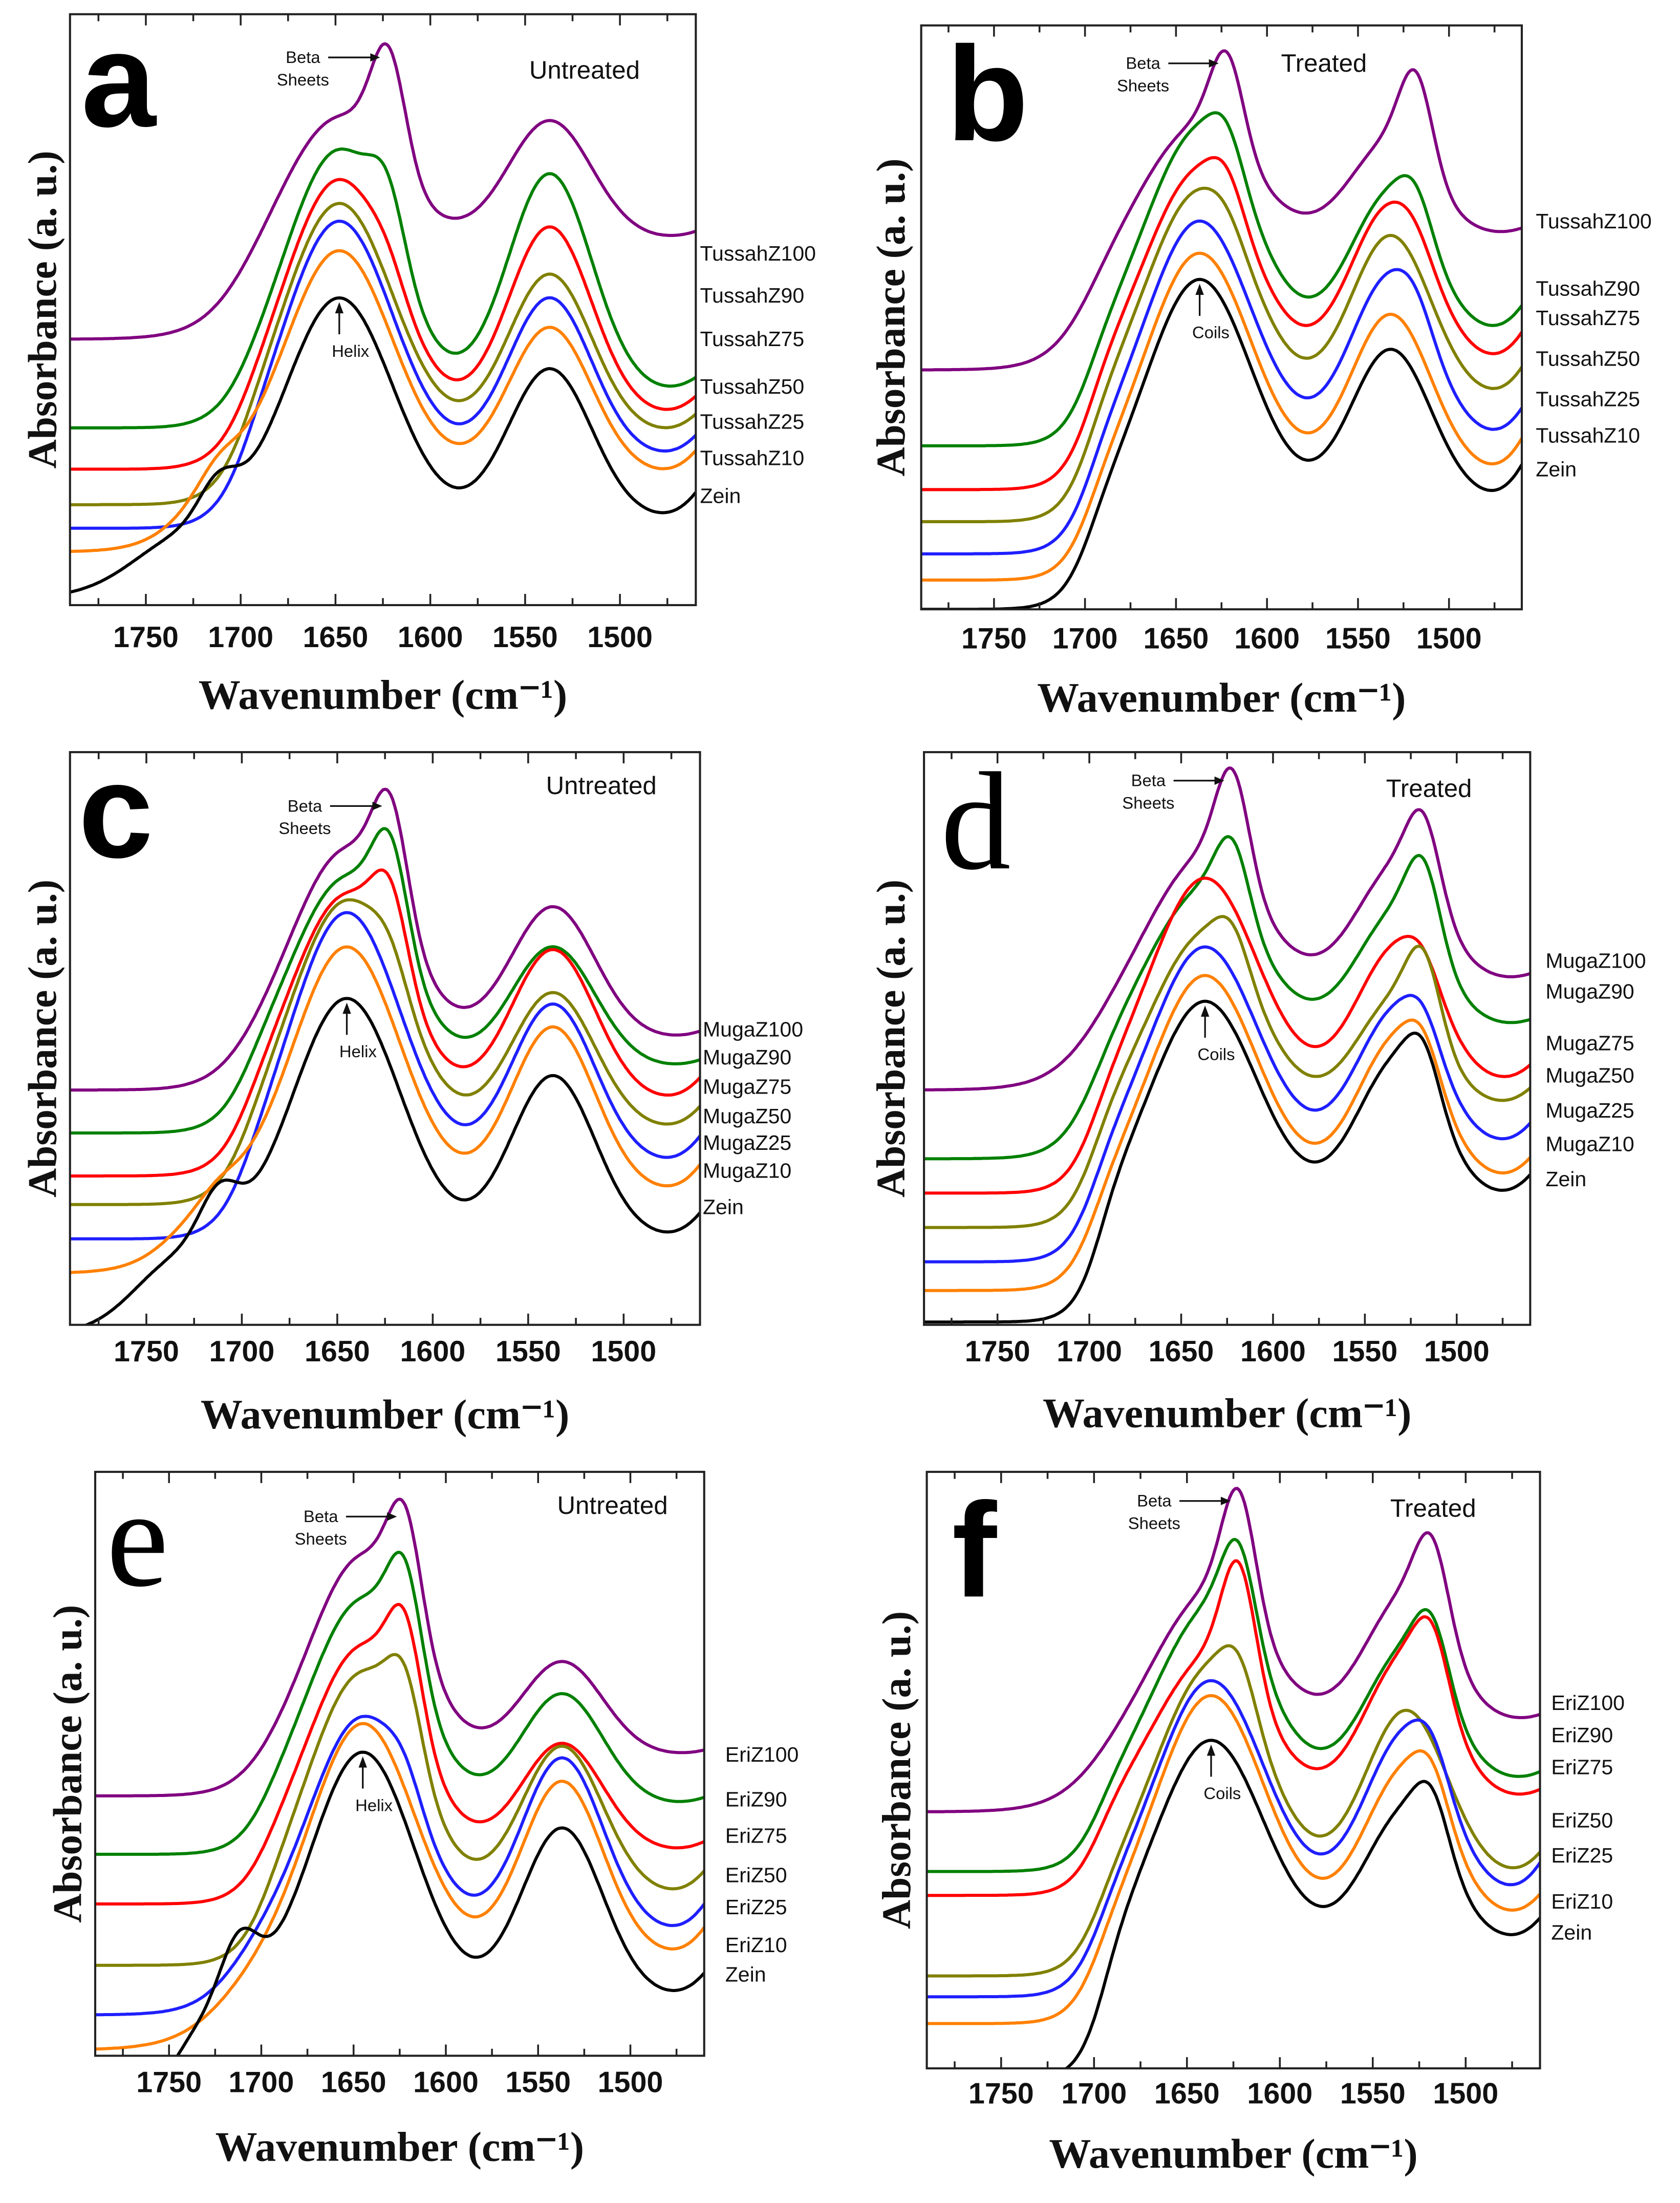 The width and height of the screenshot is (1680, 2203). Describe the element at coordinates (753, 1029) in the screenshot. I see `legend-label-MugaZ100: MugaZ100` at that location.